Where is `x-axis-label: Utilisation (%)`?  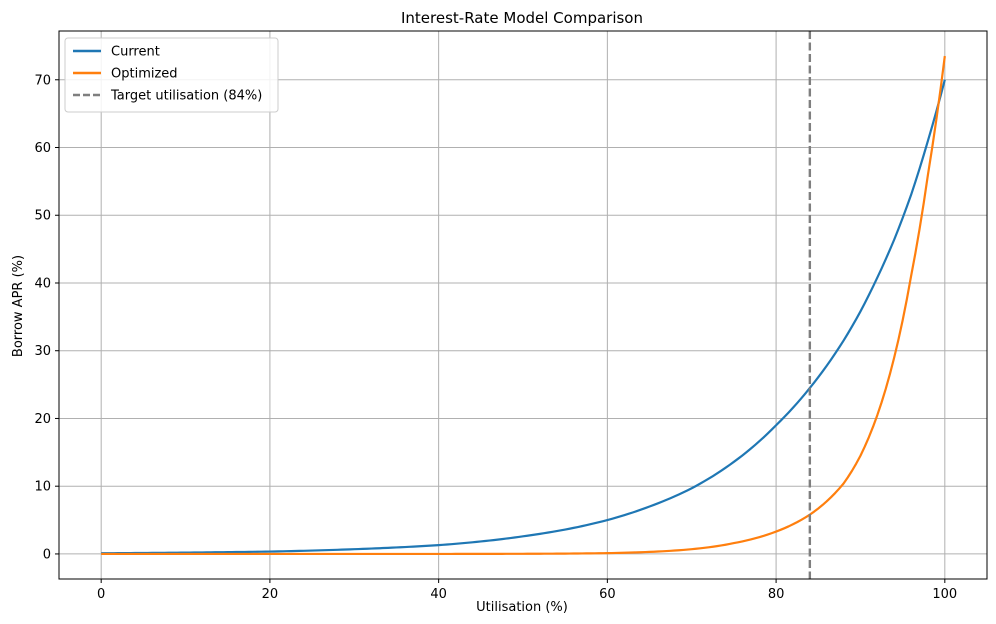 x-axis-label: Utilisation (%) is located at coordinates (522, 607).